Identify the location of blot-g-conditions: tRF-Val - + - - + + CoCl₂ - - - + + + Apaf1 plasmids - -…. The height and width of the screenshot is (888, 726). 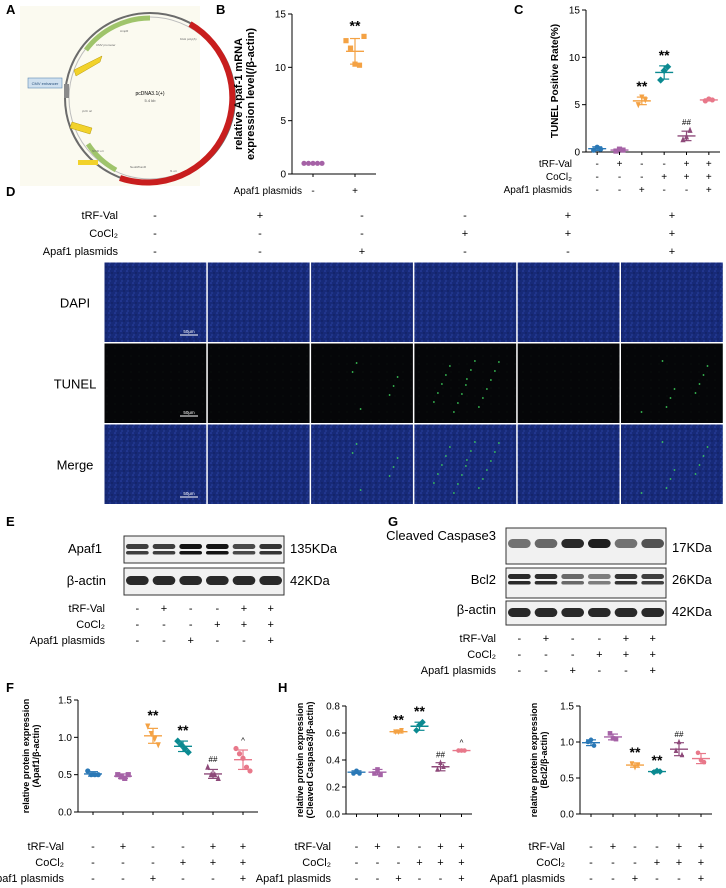
(538, 655).